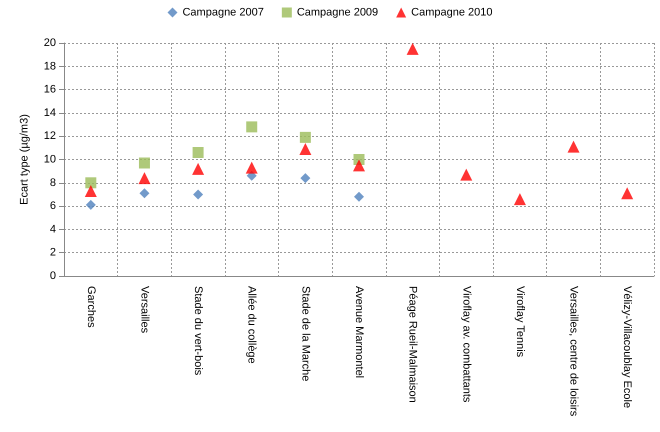 The image size is (660, 432). Describe the element at coordinates (90, 307) in the screenshot. I see `x-tick-label: Garches` at that location.